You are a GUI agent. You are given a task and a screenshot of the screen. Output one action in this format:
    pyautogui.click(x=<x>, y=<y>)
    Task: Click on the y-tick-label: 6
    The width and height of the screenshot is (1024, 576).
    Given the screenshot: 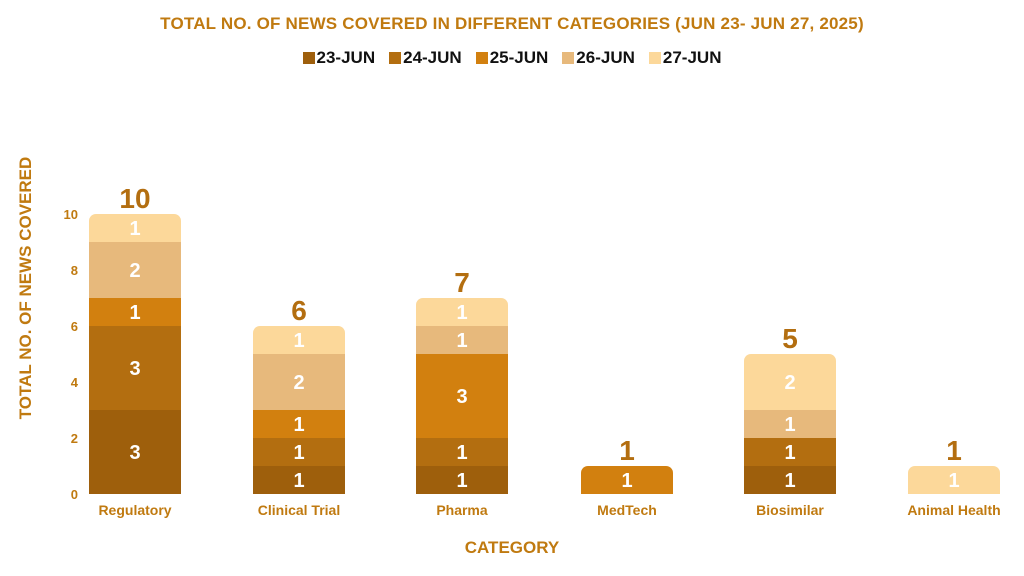 What is the action you would take?
    pyautogui.click(x=74, y=326)
    